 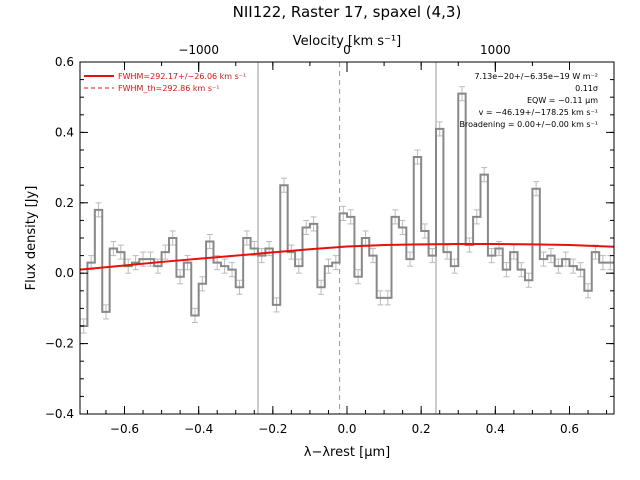 What do you see at coordinates (529, 124) in the screenshot?
I see `annotation-broadening: Broadening = 0.00+/−0.00 km s⁻¹` at bounding box center [529, 124].